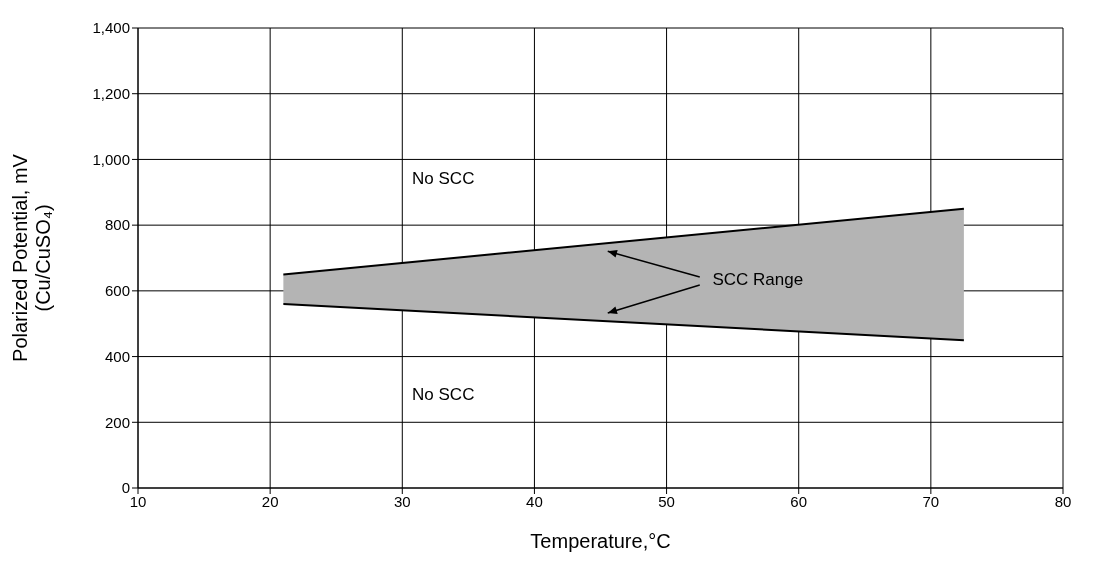  Describe the element at coordinates (117, 356) in the screenshot. I see `y-tick-label: 400` at that location.